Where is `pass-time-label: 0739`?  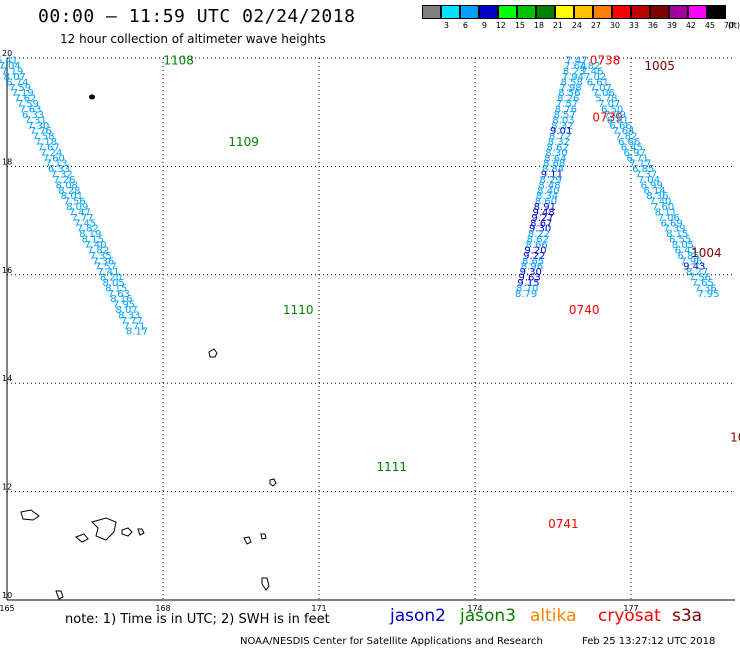
pass-time-label: 0739 is located at coordinates (607, 118).